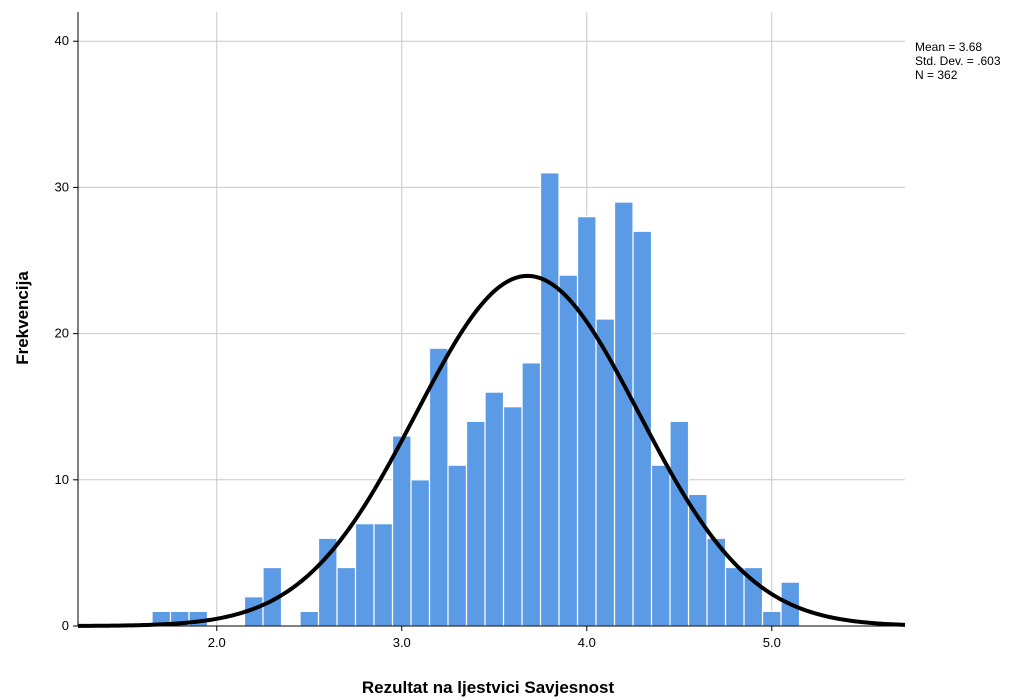  I want to click on x-tick-label: 3.0, so click(402, 642).